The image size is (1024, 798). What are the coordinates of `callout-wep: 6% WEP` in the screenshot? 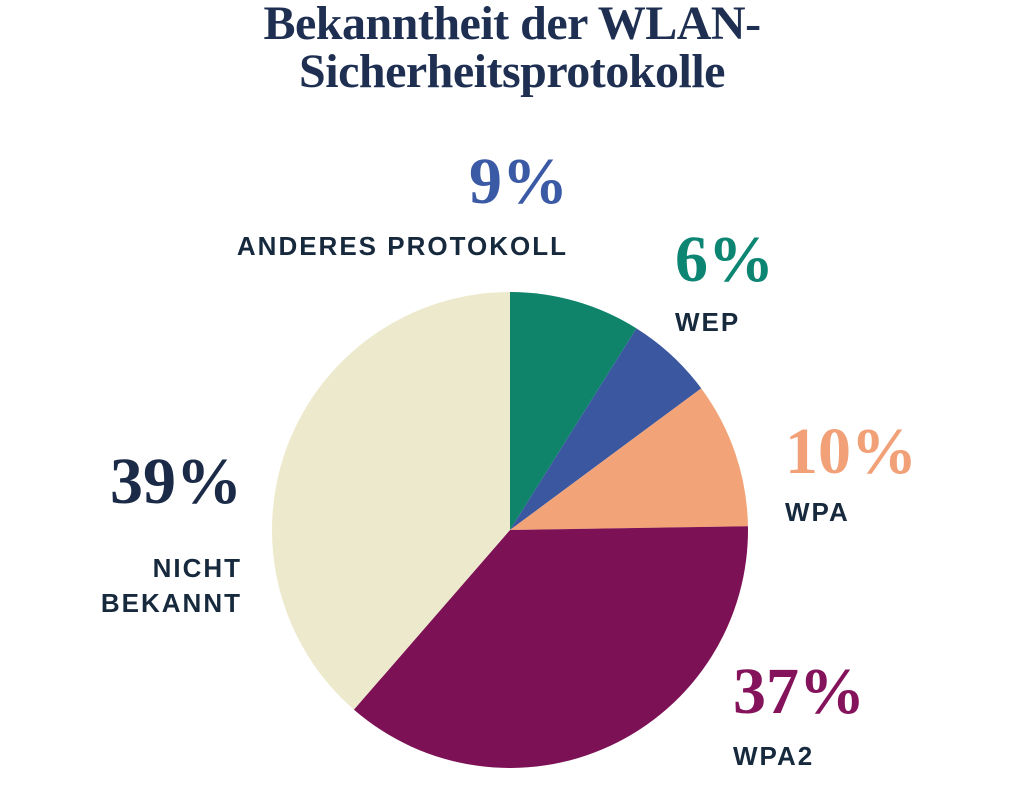 It's located at (724, 282).